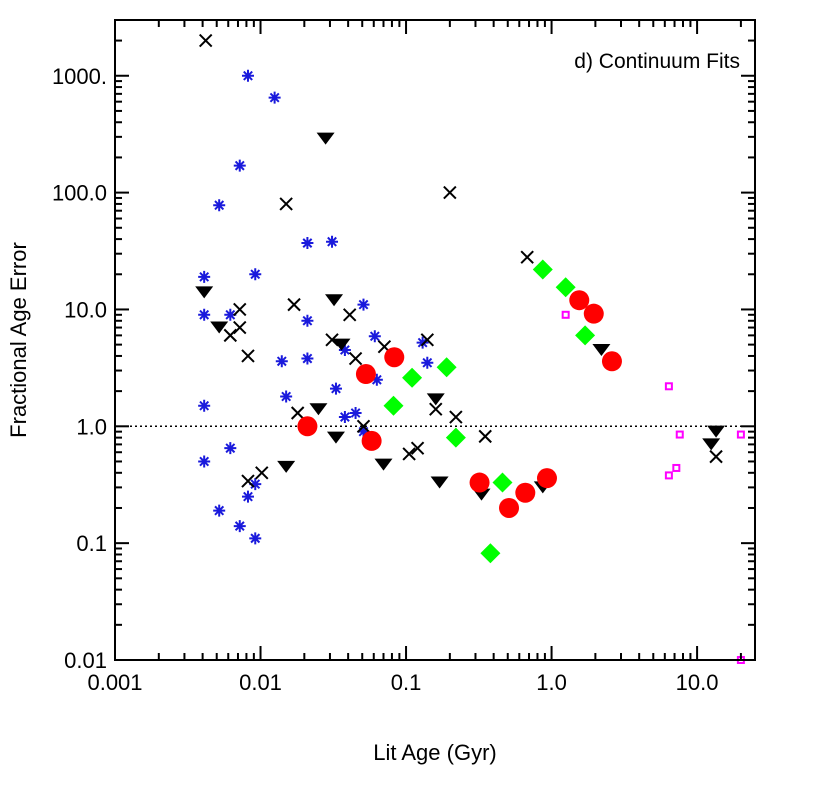  I want to click on x-axis-label: Lit Age (Gyr), so click(434, 752).